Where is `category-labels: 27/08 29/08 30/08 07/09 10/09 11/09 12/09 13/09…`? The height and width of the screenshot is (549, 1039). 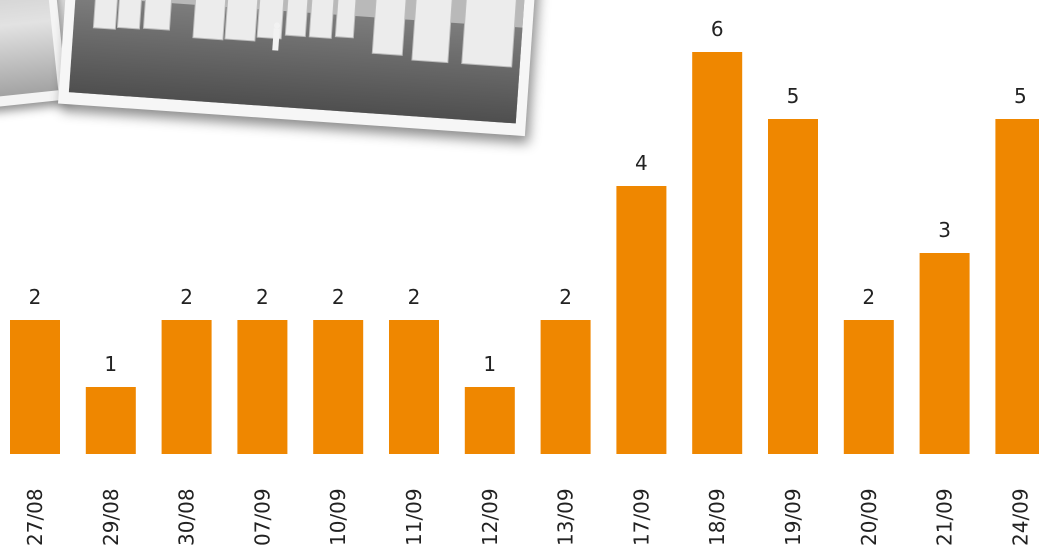 category-labels: 27/08 29/08 30/08 07/09 10/09 11/09 12/09 13/09… is located at coordinates (527, 517).